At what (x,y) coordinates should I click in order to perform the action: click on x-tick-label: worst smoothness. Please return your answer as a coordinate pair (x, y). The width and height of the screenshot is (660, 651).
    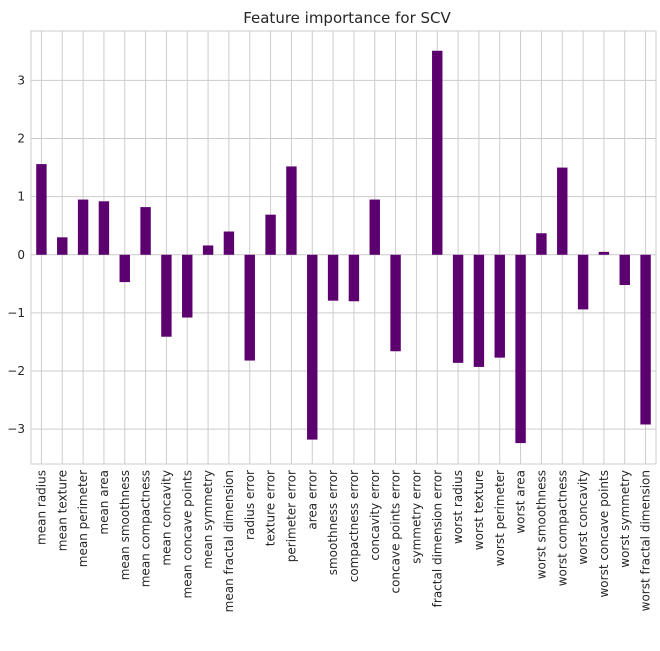
    Looking at the image, I should click on (541, 524).